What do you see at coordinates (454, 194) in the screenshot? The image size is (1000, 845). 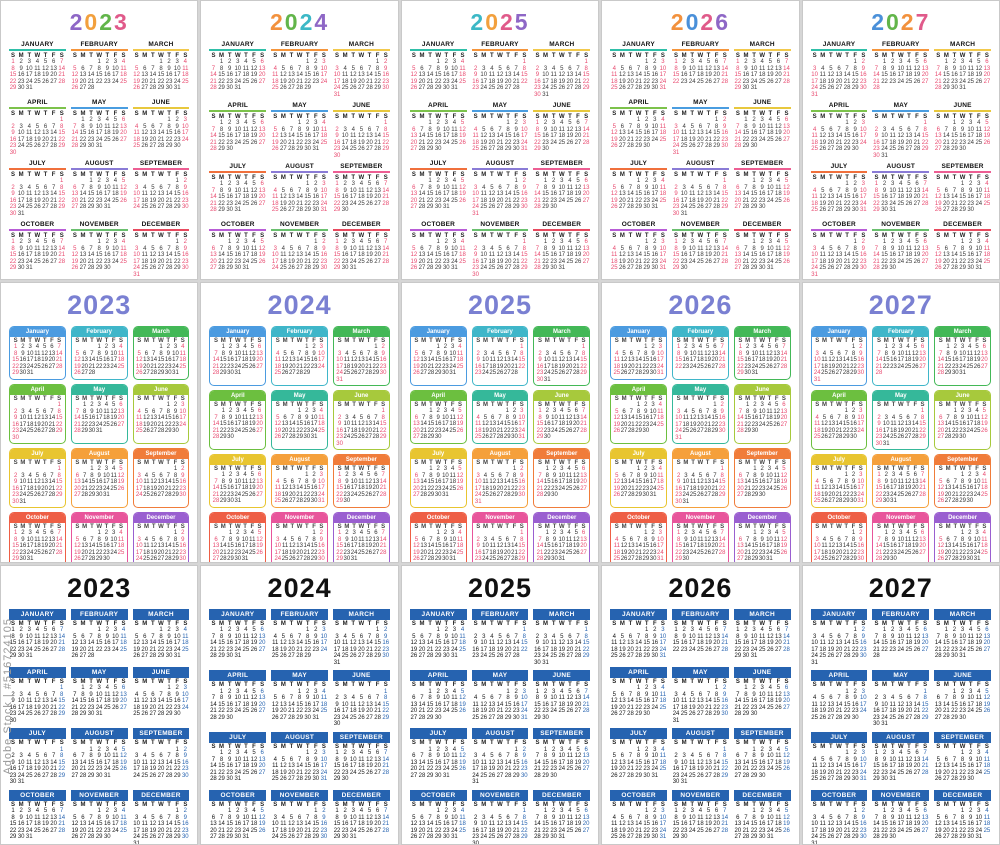 I see `date-cell: 18` at bounding box center [454, 194].